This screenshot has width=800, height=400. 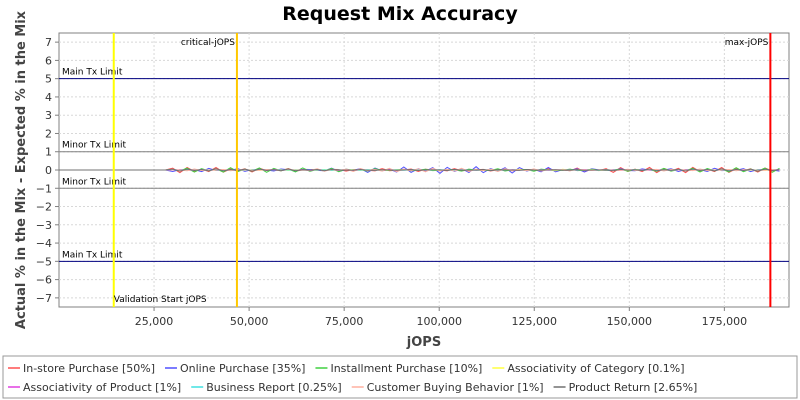 I want to click on legend-label: Product Return [2.65%], so click(x=633, y=387).